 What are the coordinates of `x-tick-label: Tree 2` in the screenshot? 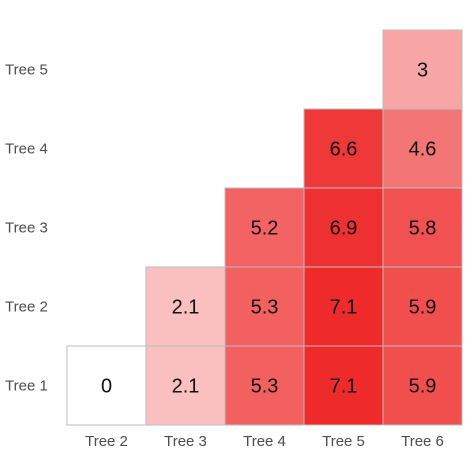 It's located at (106, 441).